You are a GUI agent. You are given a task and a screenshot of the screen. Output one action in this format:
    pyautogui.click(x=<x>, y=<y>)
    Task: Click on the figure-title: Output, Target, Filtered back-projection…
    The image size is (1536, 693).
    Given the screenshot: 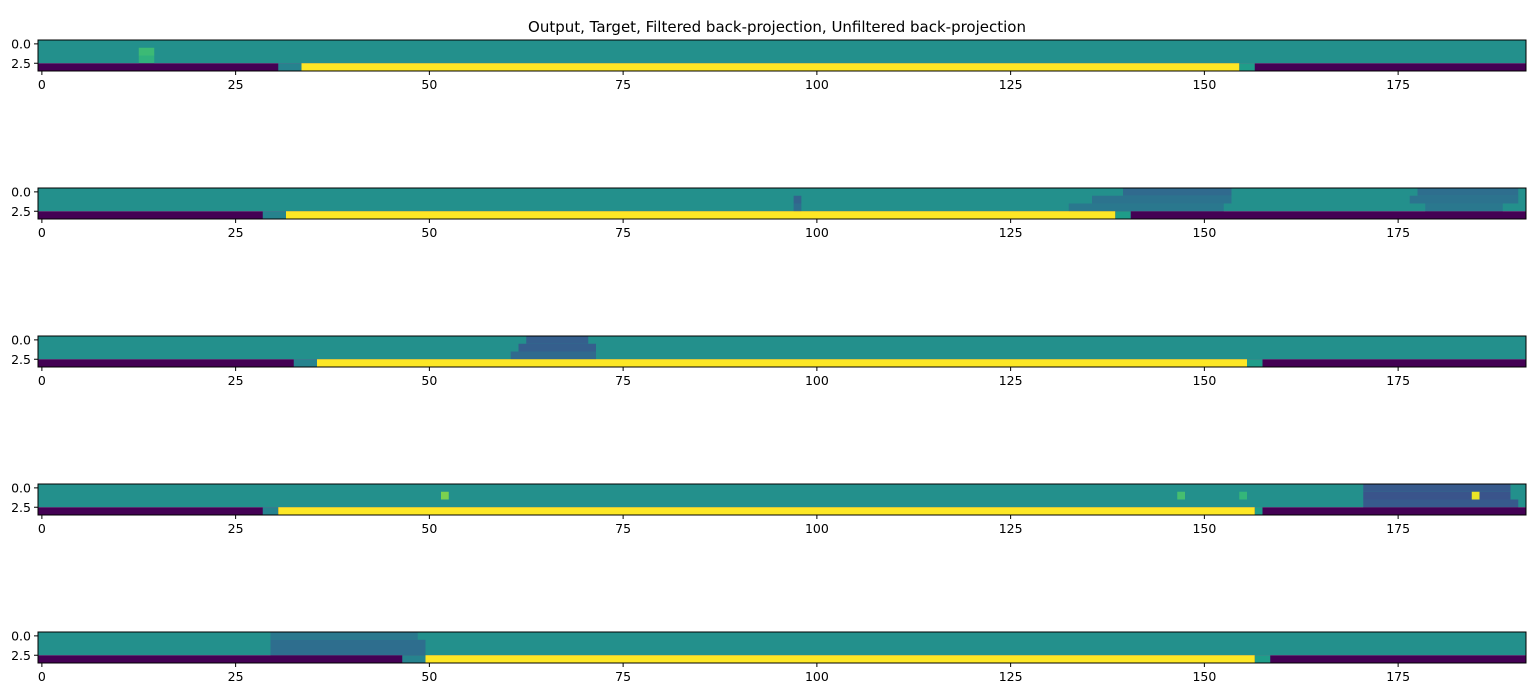 What is the action you would take?
    pyautogui.click(x=777, y=27)
    